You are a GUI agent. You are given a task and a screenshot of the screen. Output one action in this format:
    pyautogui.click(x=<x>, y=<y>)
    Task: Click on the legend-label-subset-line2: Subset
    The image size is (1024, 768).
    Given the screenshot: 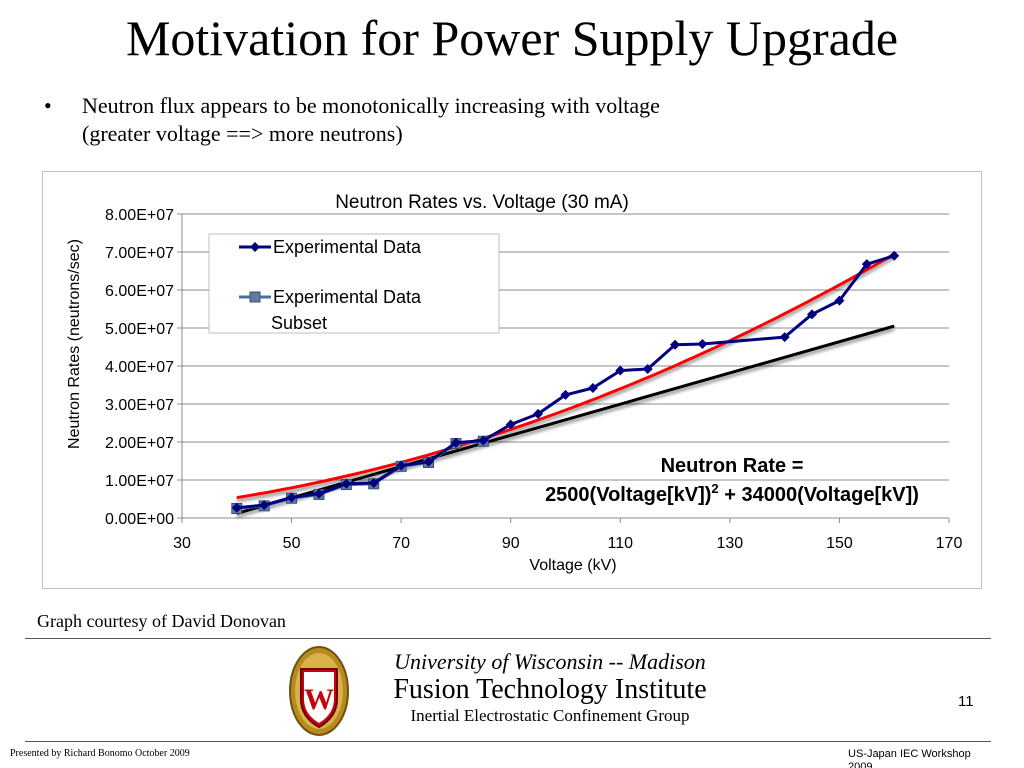 What is the action you would take?
    pyautogui.click(x=299, y=323)
    